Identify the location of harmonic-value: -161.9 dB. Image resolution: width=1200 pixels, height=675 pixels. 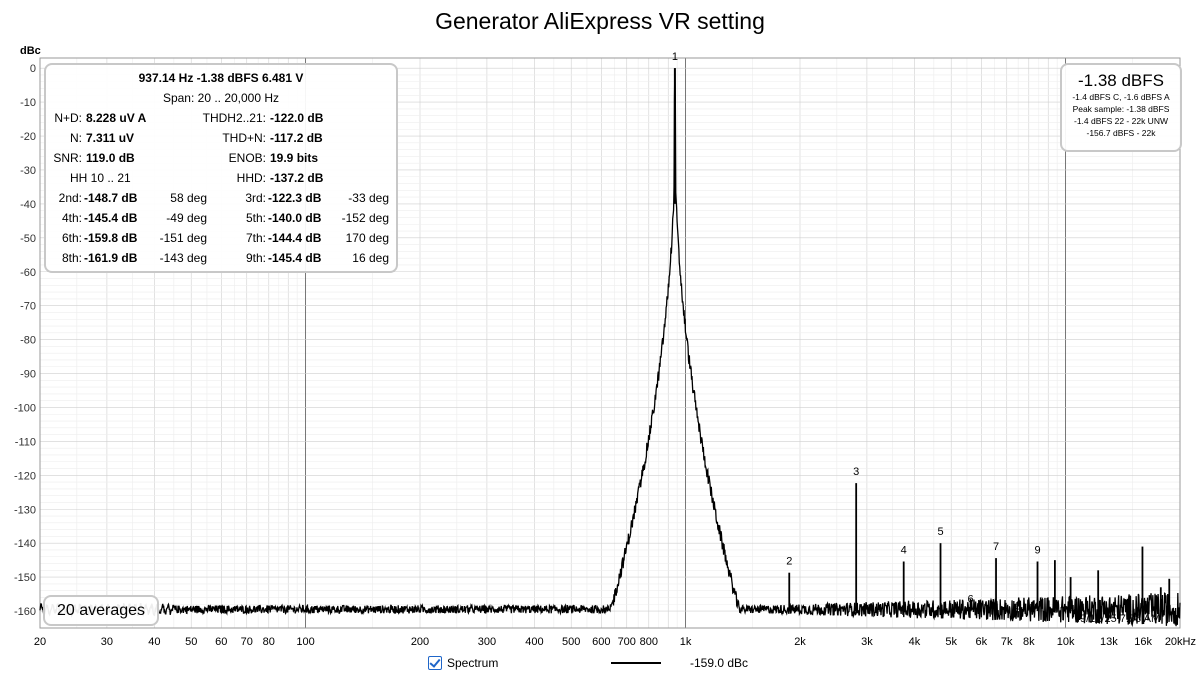
(111, 258).